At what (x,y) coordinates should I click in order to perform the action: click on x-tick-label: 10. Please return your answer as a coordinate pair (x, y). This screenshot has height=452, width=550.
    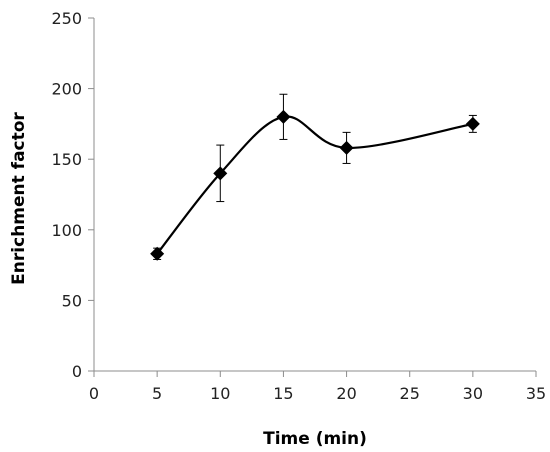
    Looking at the image, I should click on (220, 393).